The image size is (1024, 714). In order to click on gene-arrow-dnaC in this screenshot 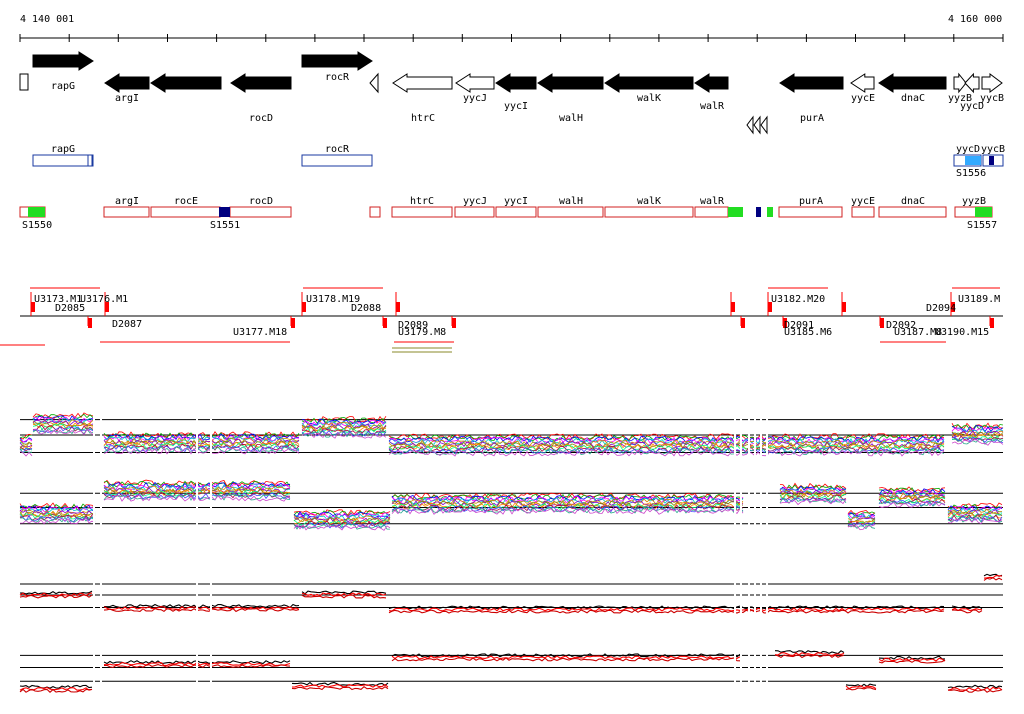, I will do `click(912, 83)`.